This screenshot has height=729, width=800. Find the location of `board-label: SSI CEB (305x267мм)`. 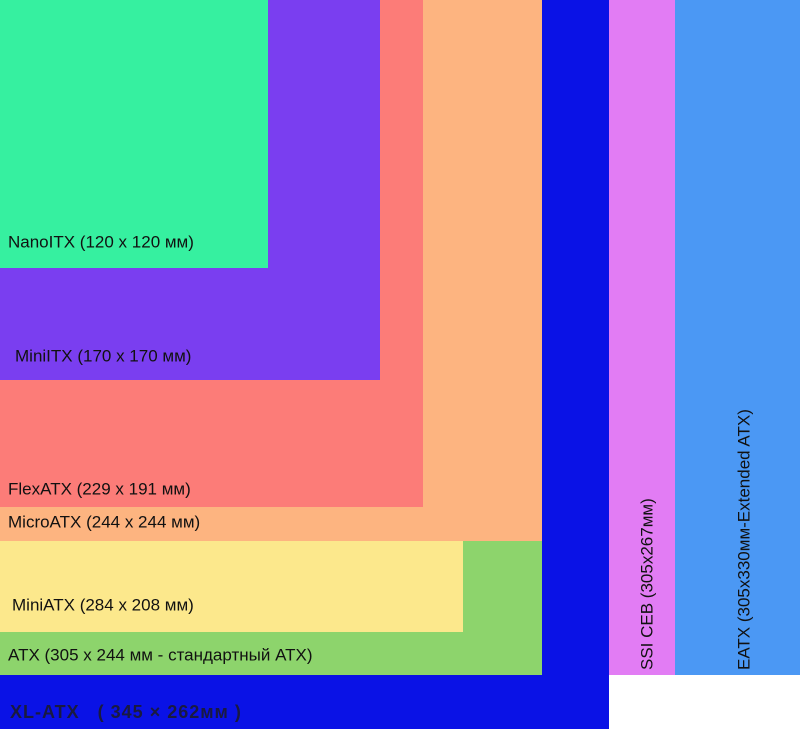

board-label: SSI CEB (305x267мм) is located at coordinates (646, 584).